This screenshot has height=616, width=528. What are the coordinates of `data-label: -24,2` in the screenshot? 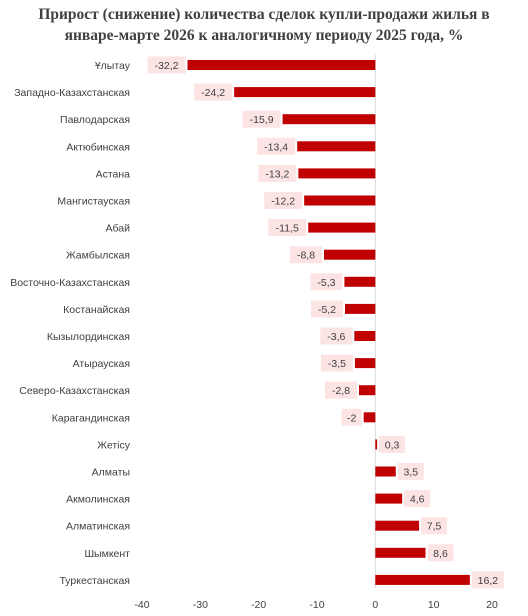 It's located at (213, 93).